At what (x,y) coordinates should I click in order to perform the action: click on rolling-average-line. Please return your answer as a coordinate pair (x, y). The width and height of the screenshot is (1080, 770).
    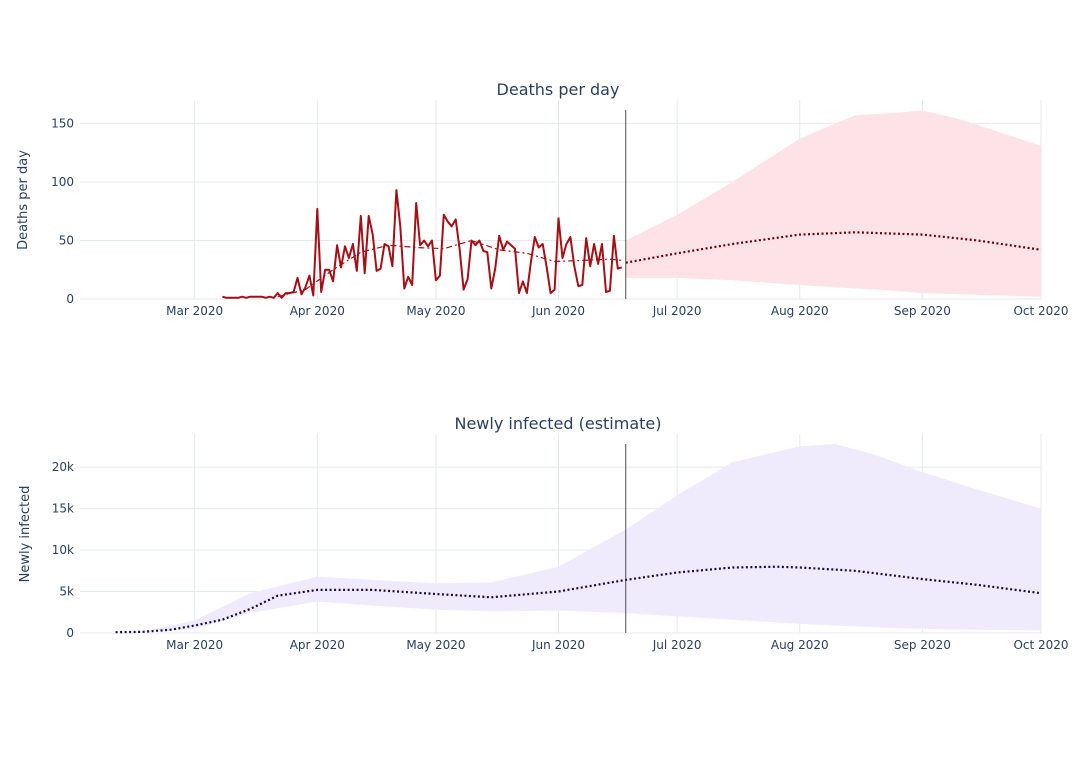
    Looking at the image, I should click on (449, 268).